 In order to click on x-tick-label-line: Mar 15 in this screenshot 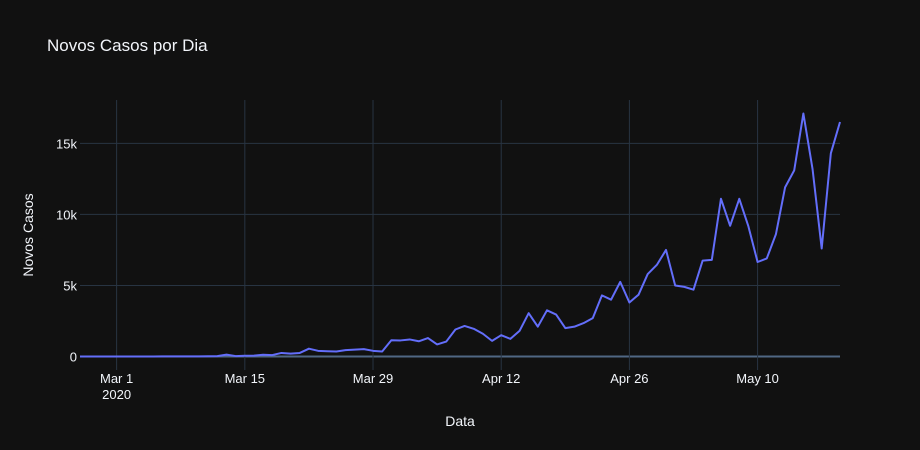, I will do `click(245, 378)`.